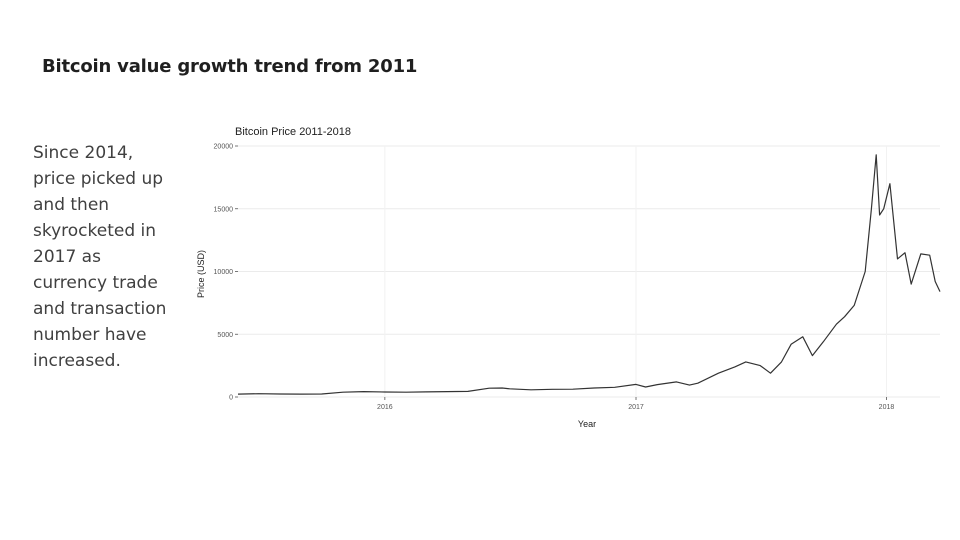  What do you see at coordinates (201, 274) in the screenshot?
I see `y-axis-label: Price (USD)` at bounding box center [201, 274].